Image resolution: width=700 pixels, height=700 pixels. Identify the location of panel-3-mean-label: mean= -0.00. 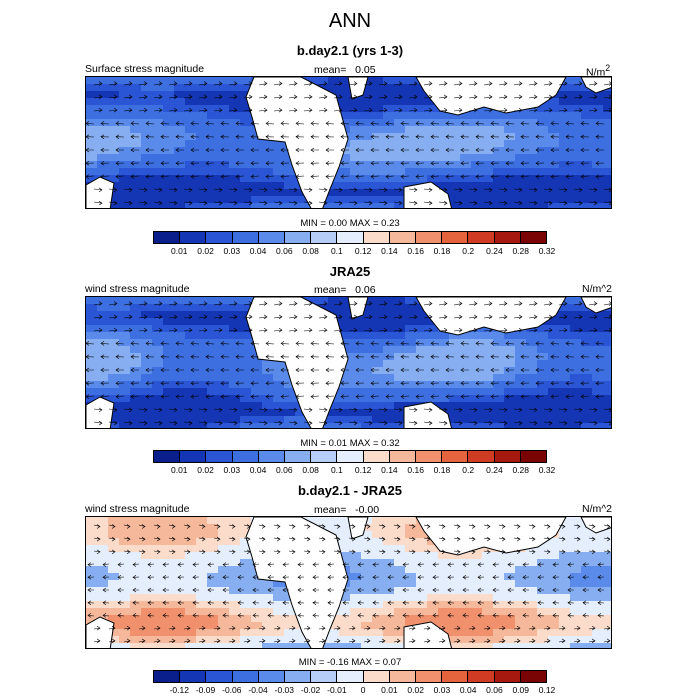
(347, 510).